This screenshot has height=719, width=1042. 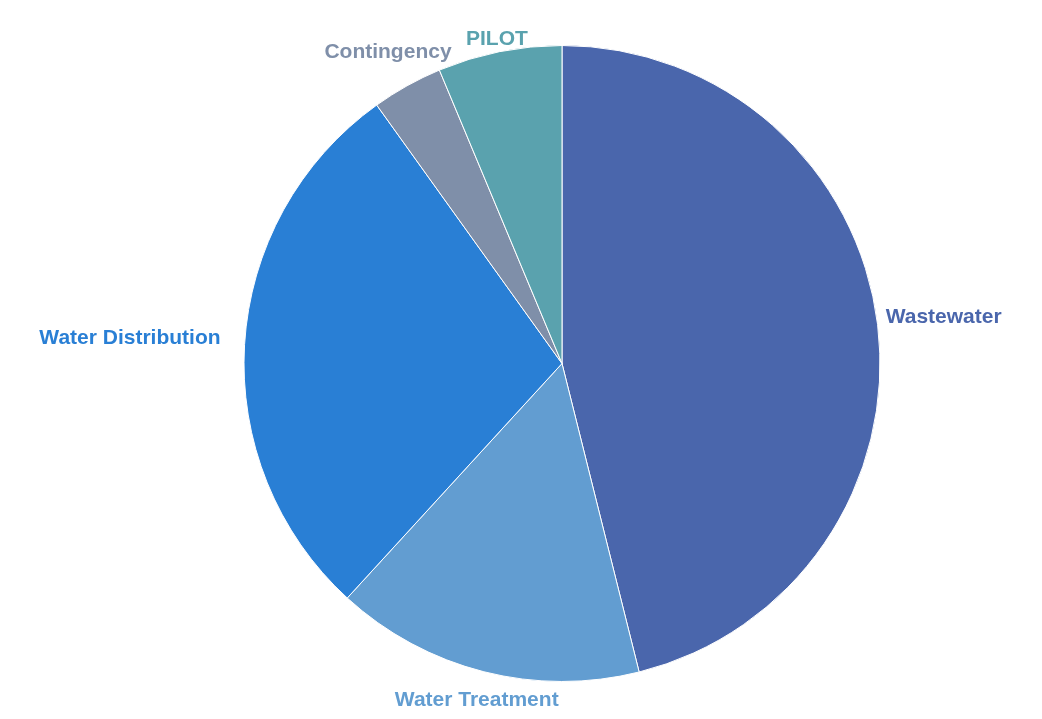 I want to click on slice-label: Water Distribution, so click(x=130, y=336).